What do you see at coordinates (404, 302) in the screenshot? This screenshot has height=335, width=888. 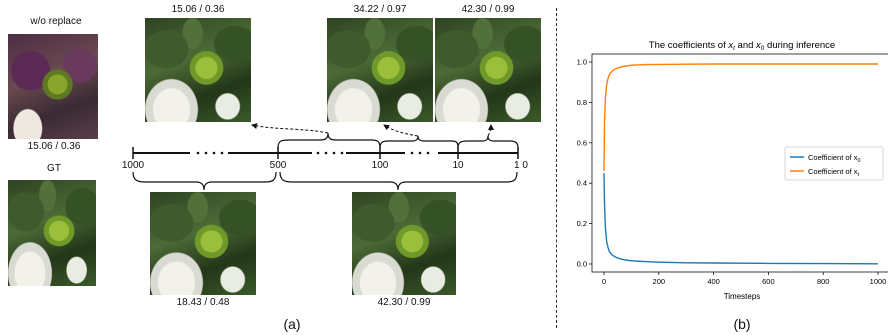 I see `bottom-image-2-score: 42.30 / 0.99` at bounding box center [404, 302].